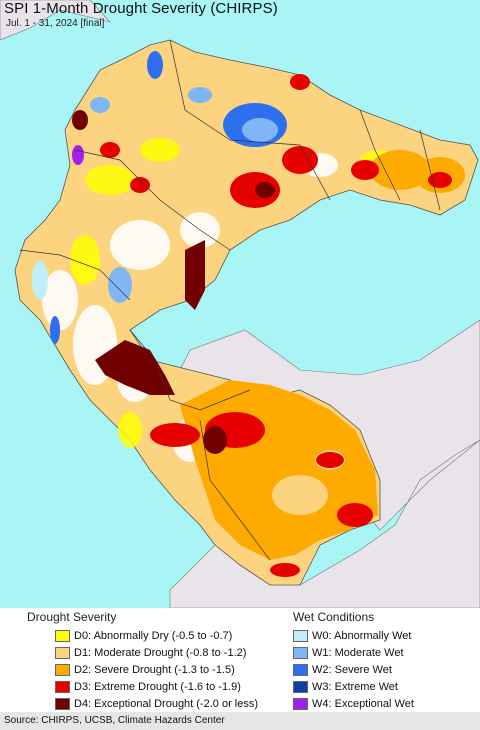 The image size is (480, 730). What do you see at coordinates (55, 23) in the screenshot?
I see `map-subtitle: Jul. 1 - 31, 2024 [final]` at bounding box center [55, 23].